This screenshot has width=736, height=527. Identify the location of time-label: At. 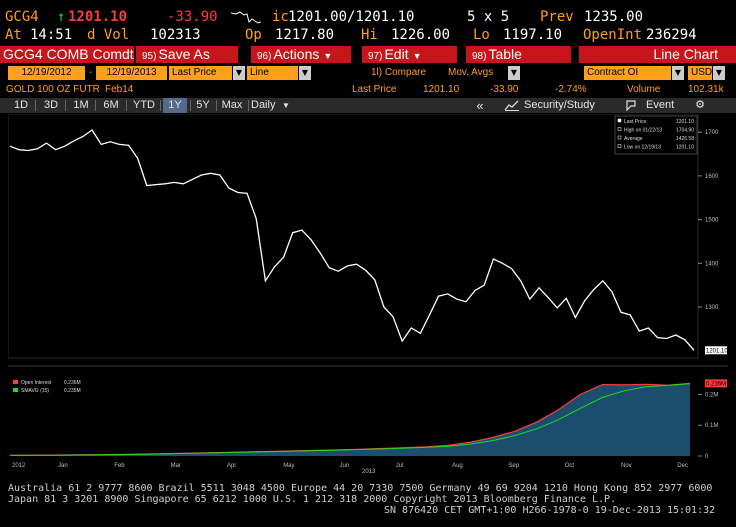
(13, 35).